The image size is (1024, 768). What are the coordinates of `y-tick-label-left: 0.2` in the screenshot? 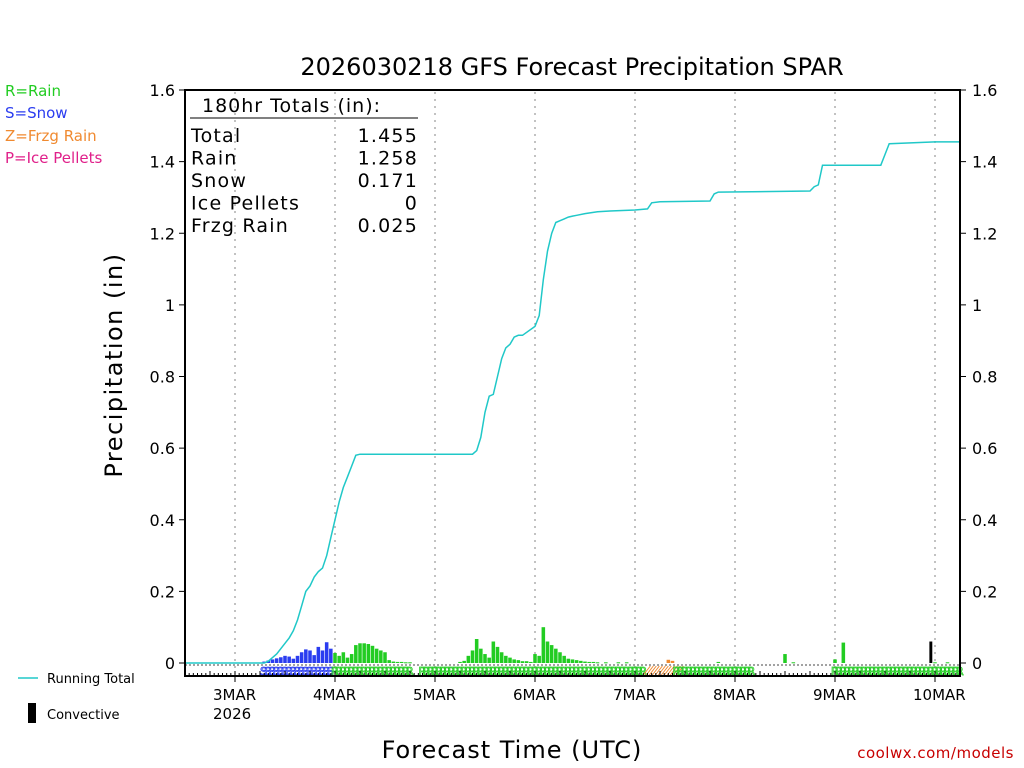 It's located at (162, 591).